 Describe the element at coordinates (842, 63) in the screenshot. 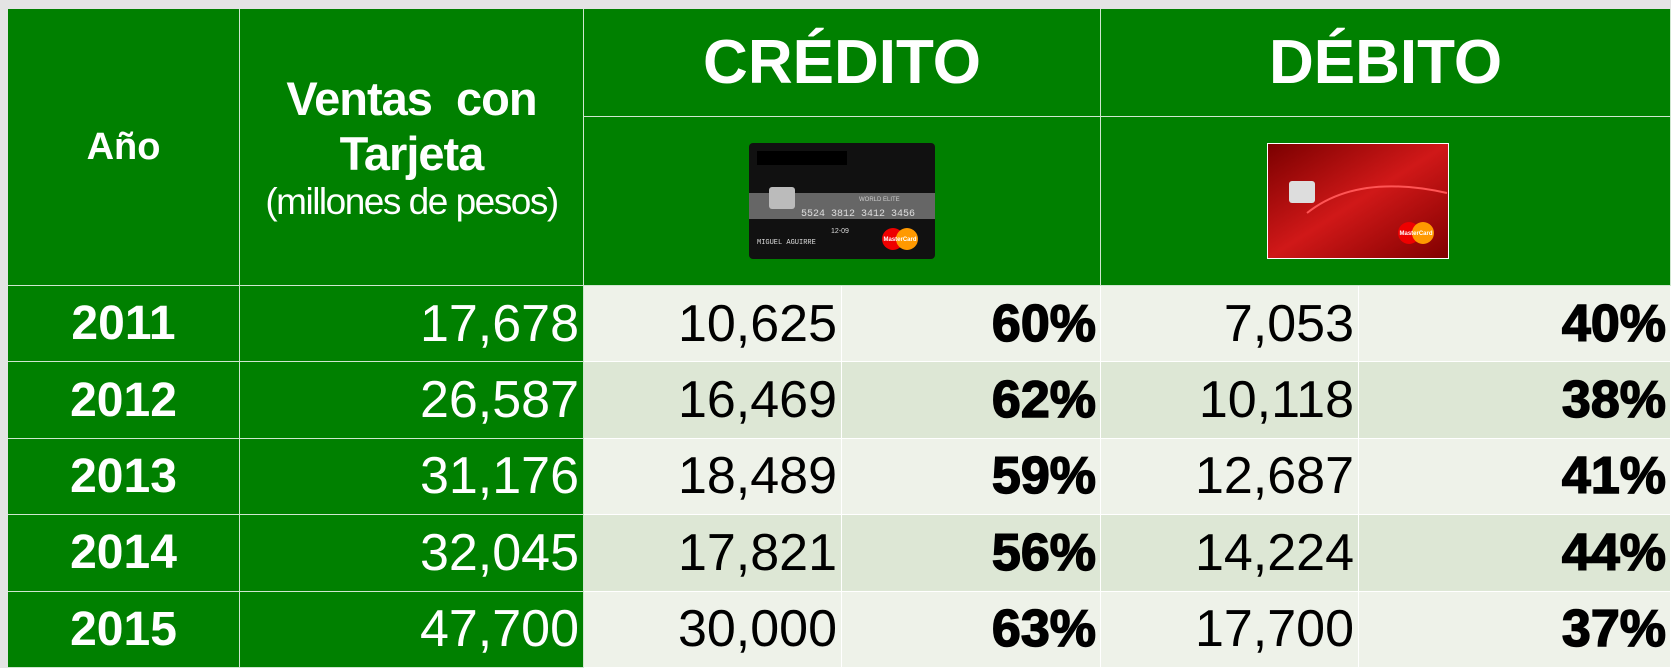

I see `credit-header: CRÉDITO` at that location.